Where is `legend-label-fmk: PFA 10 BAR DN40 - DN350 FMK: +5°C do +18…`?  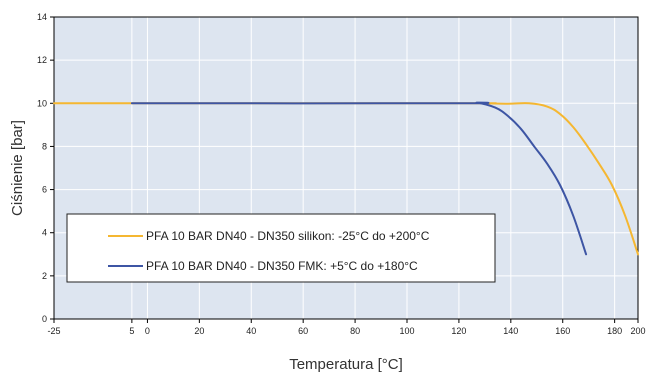
legend-label-fmk: PFA 10 BAR DN40 - DN350 FMK: +5°C do +18… is located at coordinates (282, 266).